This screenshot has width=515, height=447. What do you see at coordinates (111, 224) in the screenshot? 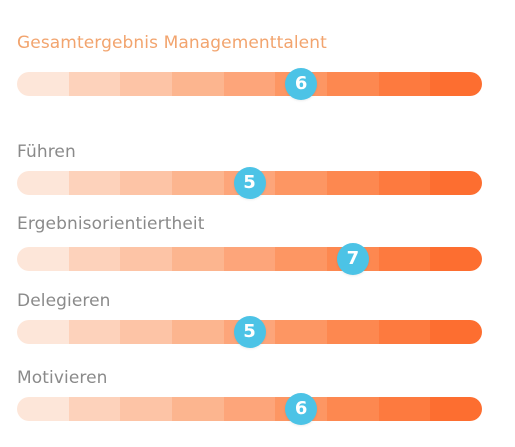
I see `item-label-ergebnisorientiertheit: Ergebnisorientiertheit` at bounding box center [111, 224].